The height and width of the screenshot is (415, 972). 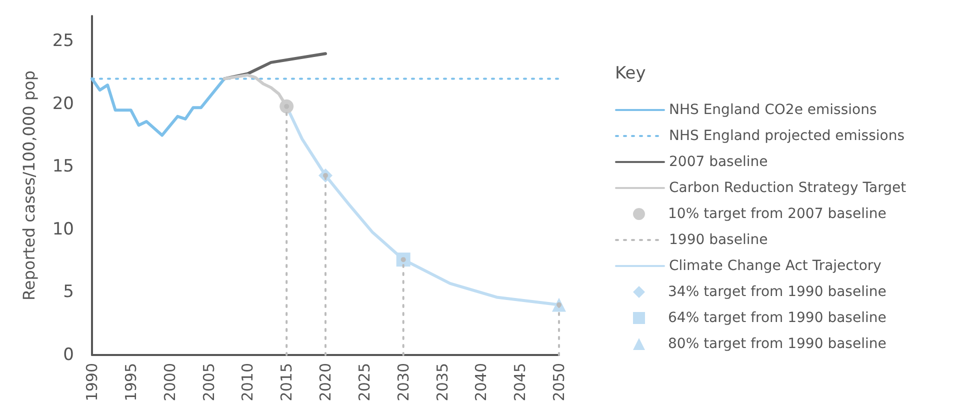 What do you see at coordinates (773, 110) in the screenshot?
I see `legend-label: NHS England CO2e emissions` at bounding box center [773, 110].